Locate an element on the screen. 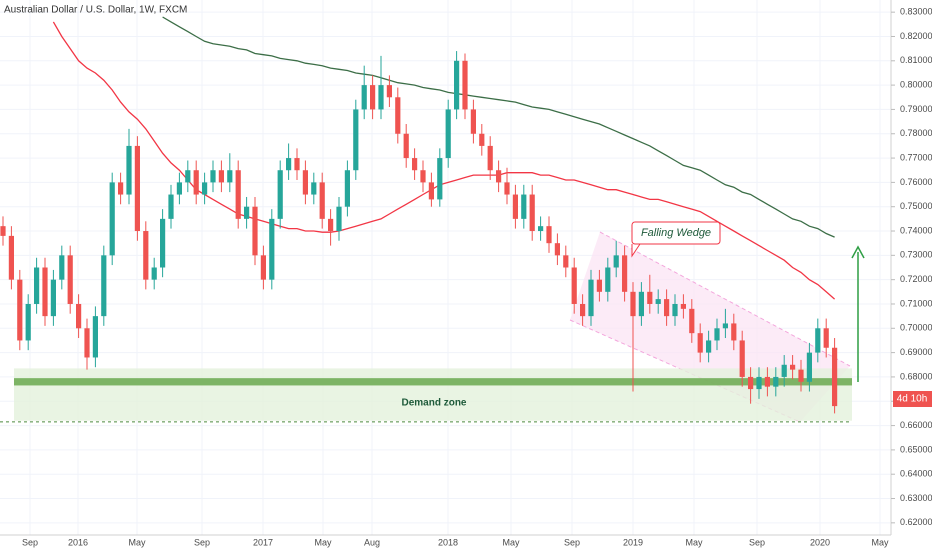 The height and width of the screenshot is (550, 932). x-tick-label: 2018 is located at coordinates (448, 542).